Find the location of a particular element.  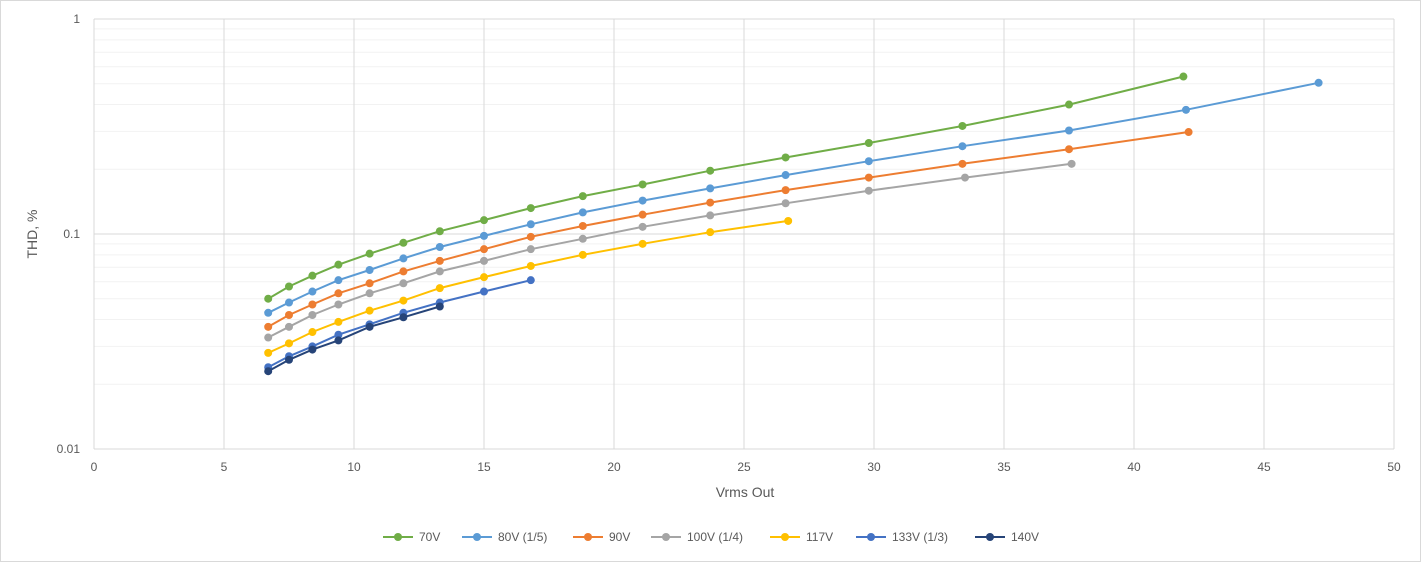

x-tick-label: 45 is located at coordinates (1264, 467).